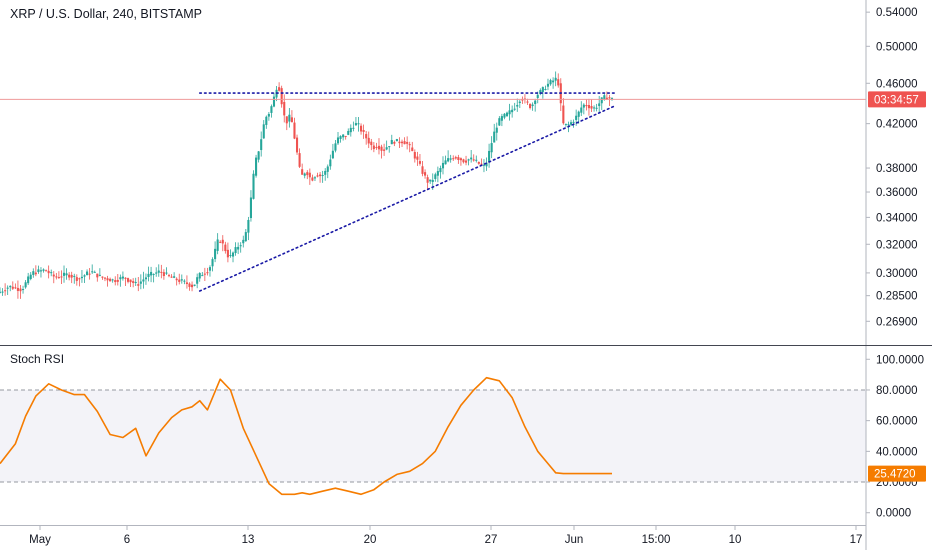 The width and height of the screenshot is (932, 550). I want to click on svg-text: 0.38000, so click(897, 169).